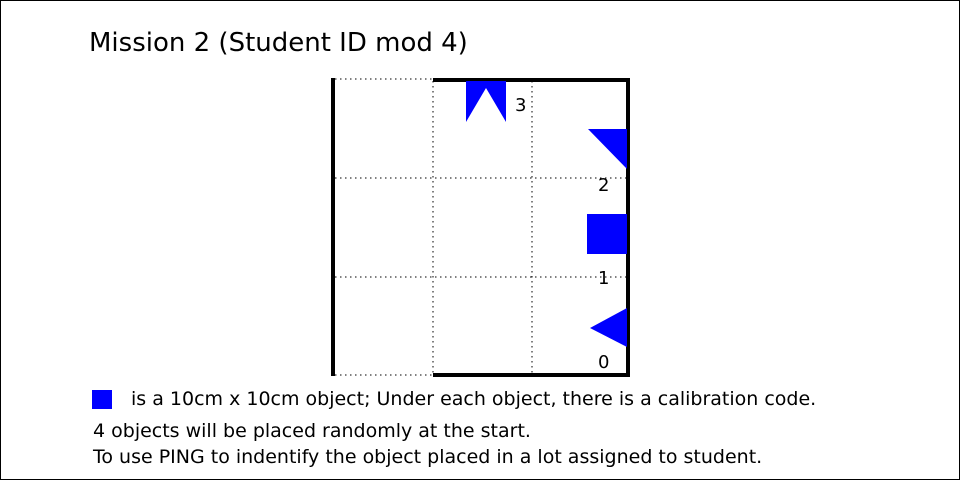 The image size is (960, 480). Describe the element at coordinates (486, 101) in the screenshot. I see `lot-3-object` at that location.